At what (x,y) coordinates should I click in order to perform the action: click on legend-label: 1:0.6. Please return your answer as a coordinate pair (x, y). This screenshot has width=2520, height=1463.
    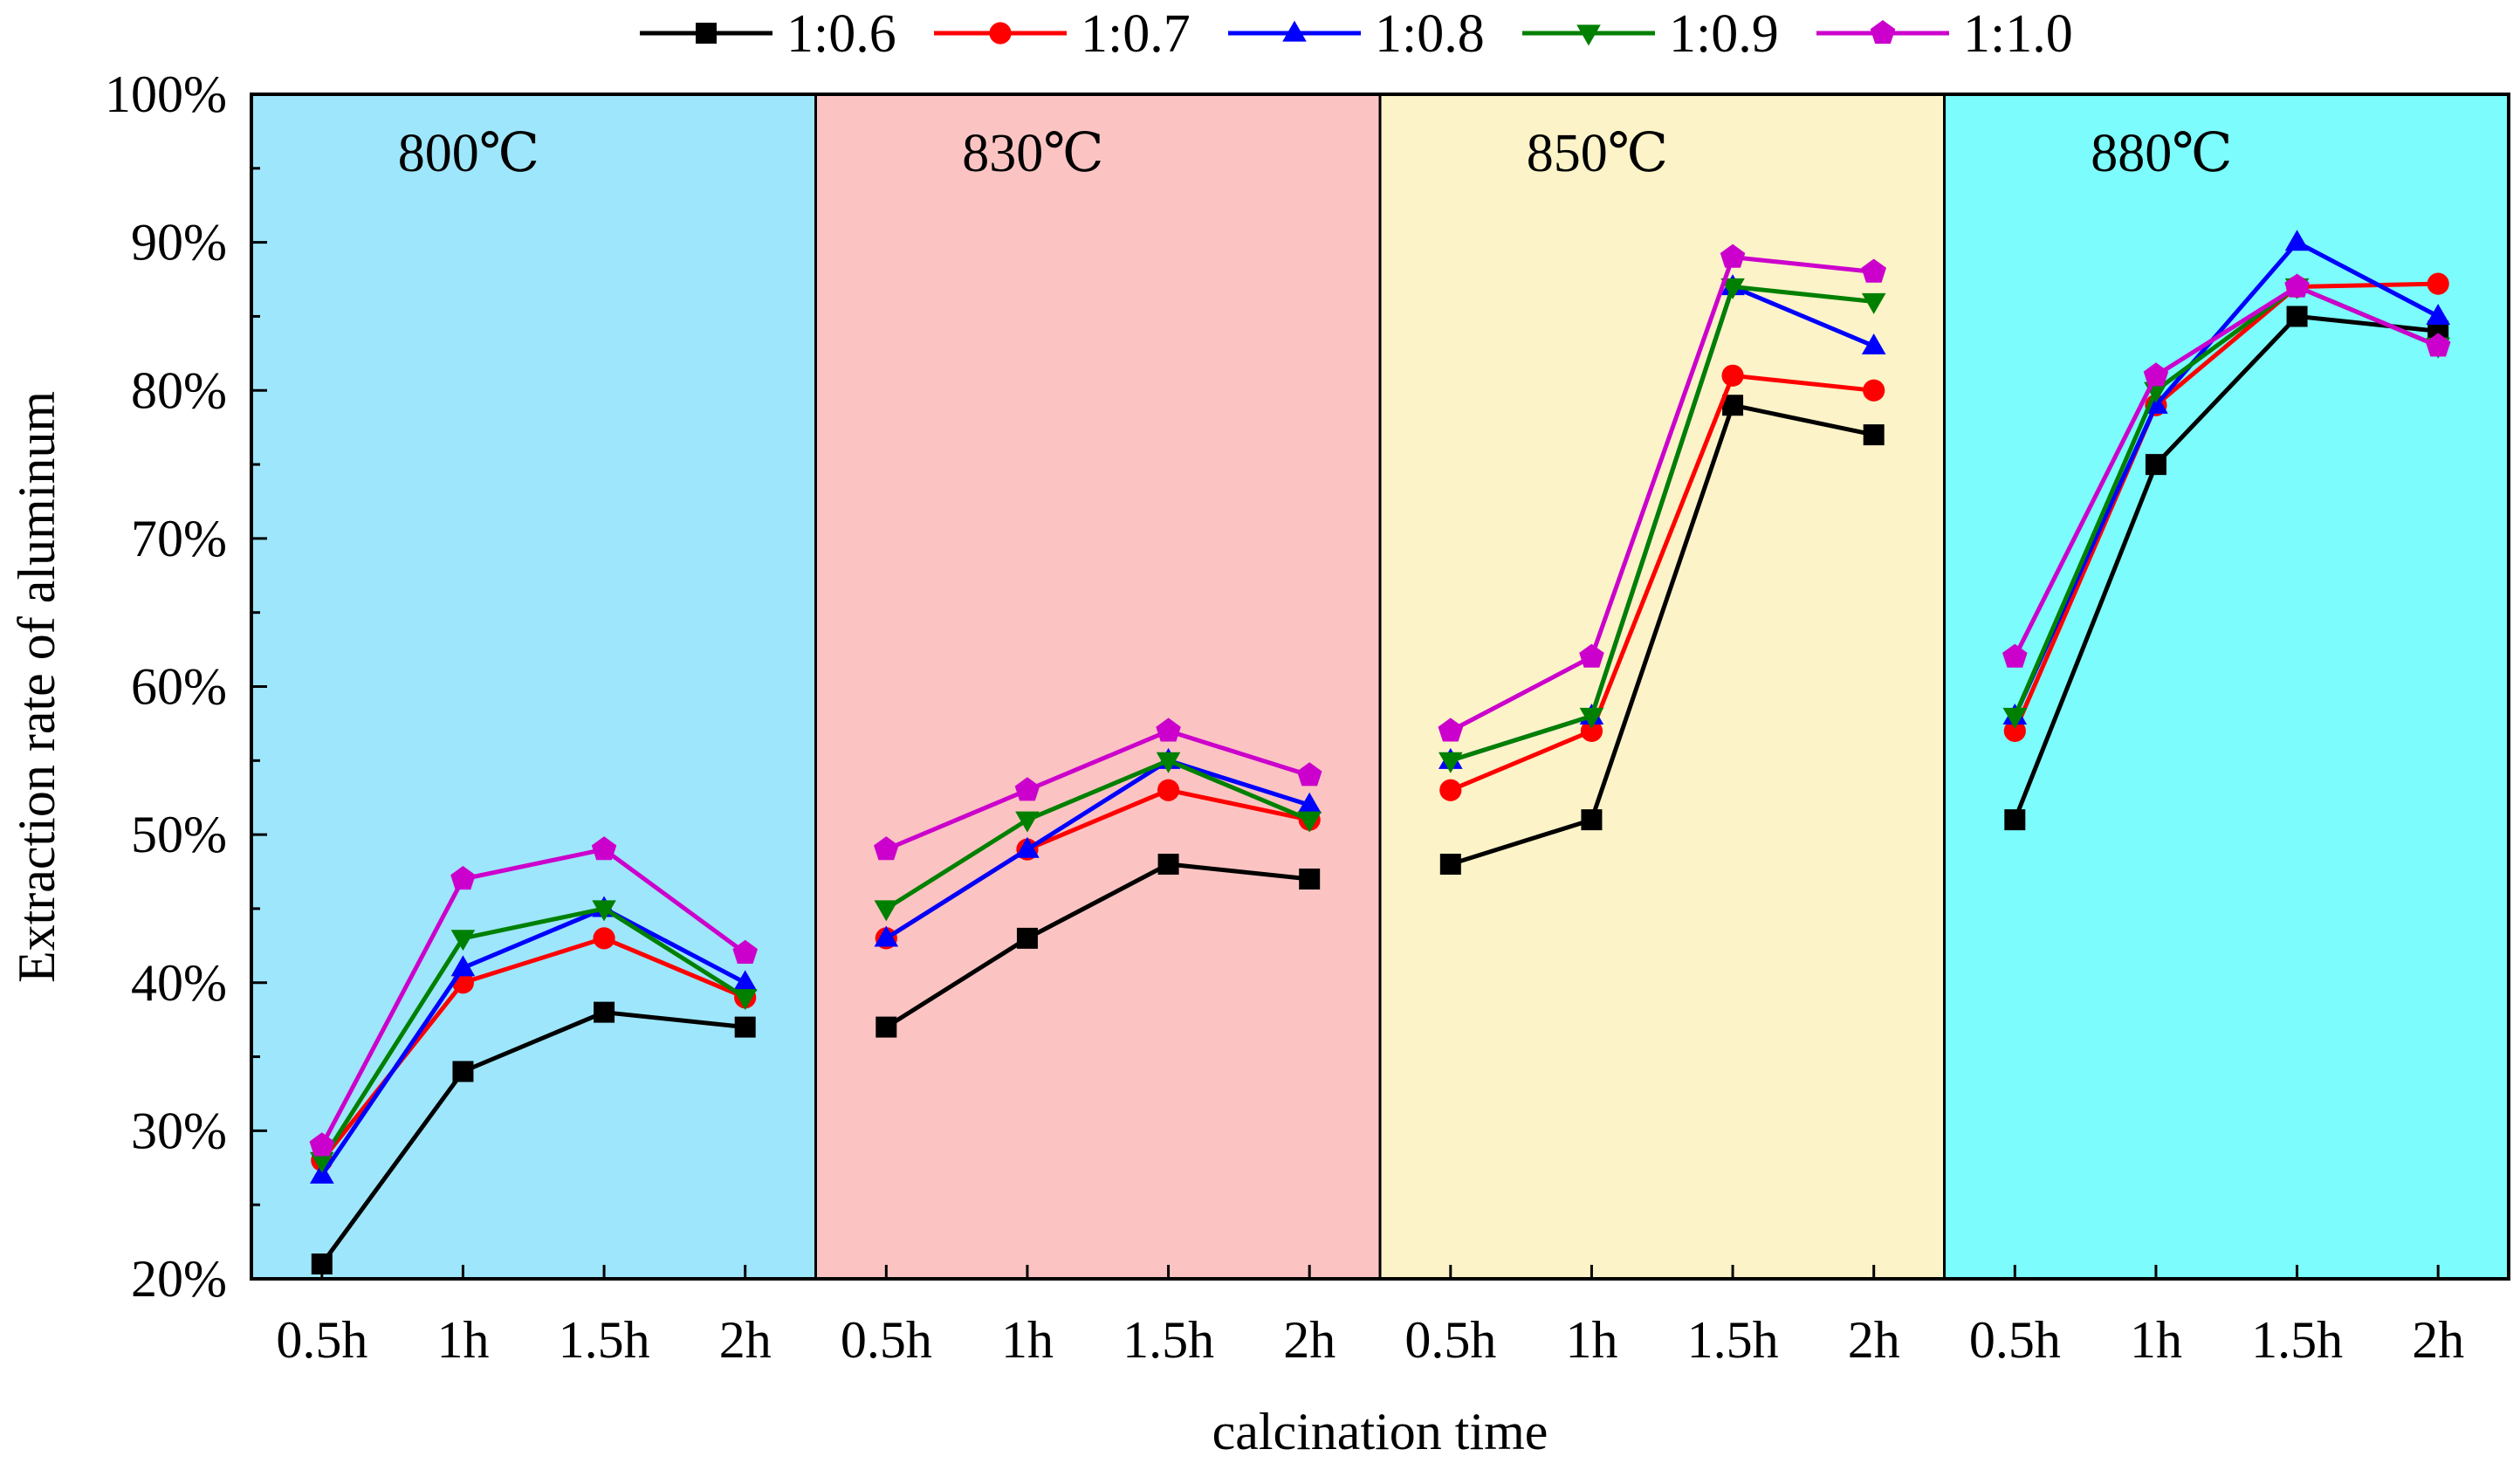
    Looking at the image, I should click on (841, 34).